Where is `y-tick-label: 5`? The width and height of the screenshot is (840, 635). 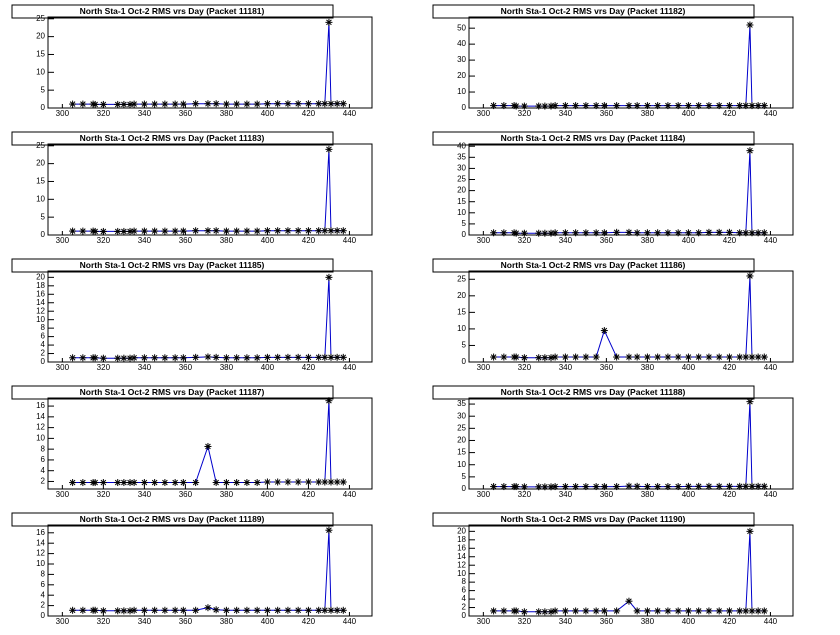 y-tick-label: 5 is located at coordinates (464, 223).